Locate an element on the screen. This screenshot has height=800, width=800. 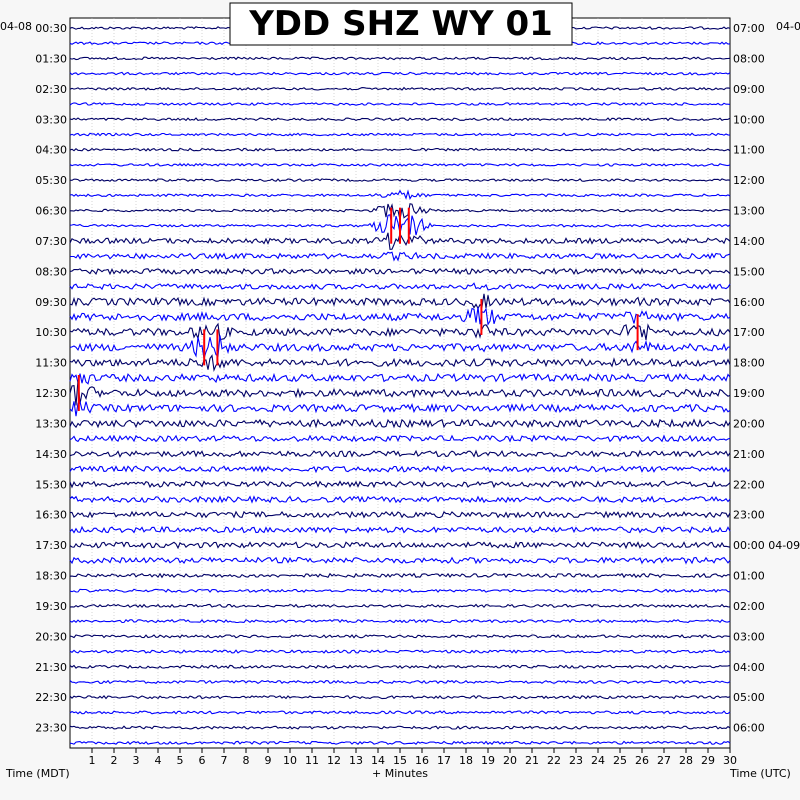
x-tick-label: 4 is located at coordinates (158, 760).